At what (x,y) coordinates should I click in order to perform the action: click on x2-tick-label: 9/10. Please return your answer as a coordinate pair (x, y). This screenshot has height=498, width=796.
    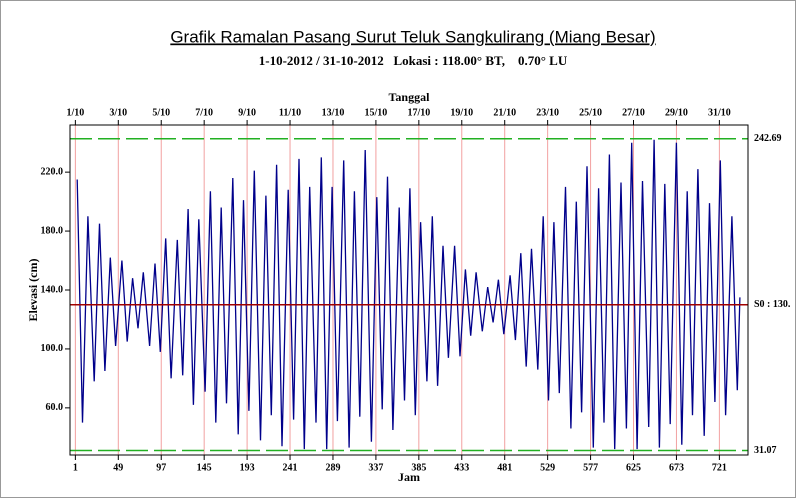
    Looking at the image, I should click on (247, 112).